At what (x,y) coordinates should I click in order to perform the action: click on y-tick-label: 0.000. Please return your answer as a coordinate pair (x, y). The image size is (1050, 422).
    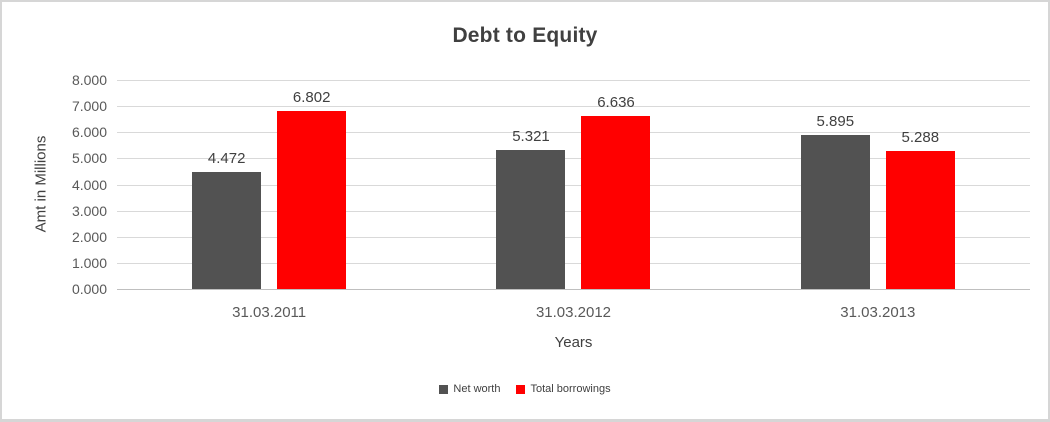
    Looking at the image, I should click on (89, 289).